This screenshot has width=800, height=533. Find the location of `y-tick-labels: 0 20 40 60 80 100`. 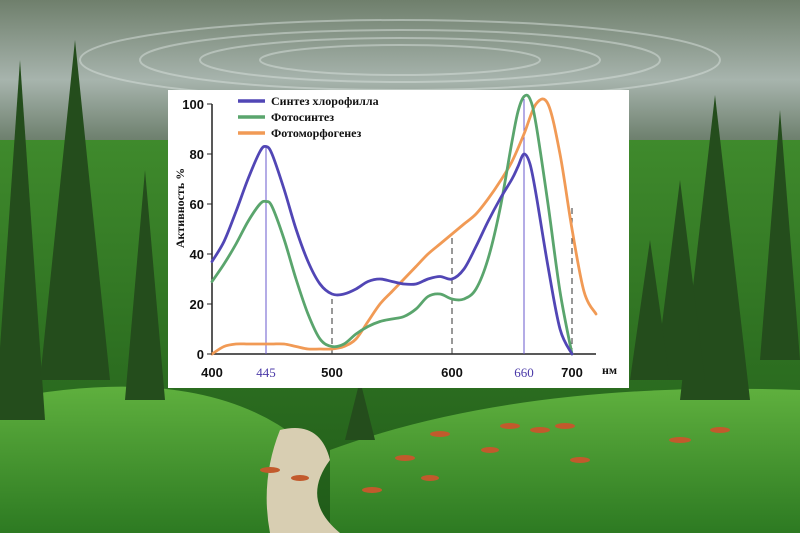

y-tick-labels: 0 20 40 60 80 100 is located at coordinates (197, 229).